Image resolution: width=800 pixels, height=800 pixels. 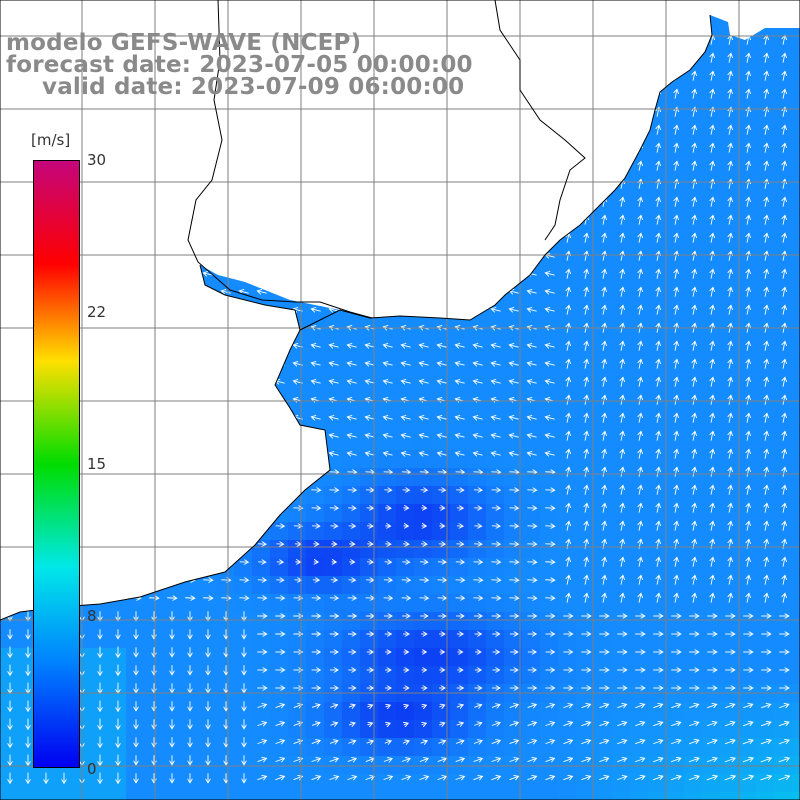 What do you see at coordinates (97, 312) in the screenshot?
I see `colorbar-tick-22: 22` at bounding box center [97, 312].